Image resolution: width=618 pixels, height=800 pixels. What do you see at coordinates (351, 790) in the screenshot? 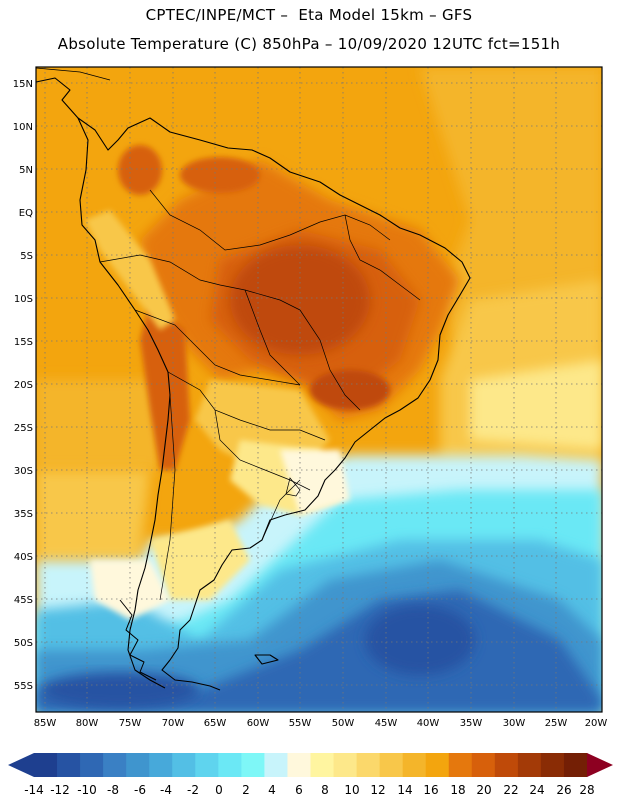
I see `colorbar-label: 10` at bounding box center [351, 790].